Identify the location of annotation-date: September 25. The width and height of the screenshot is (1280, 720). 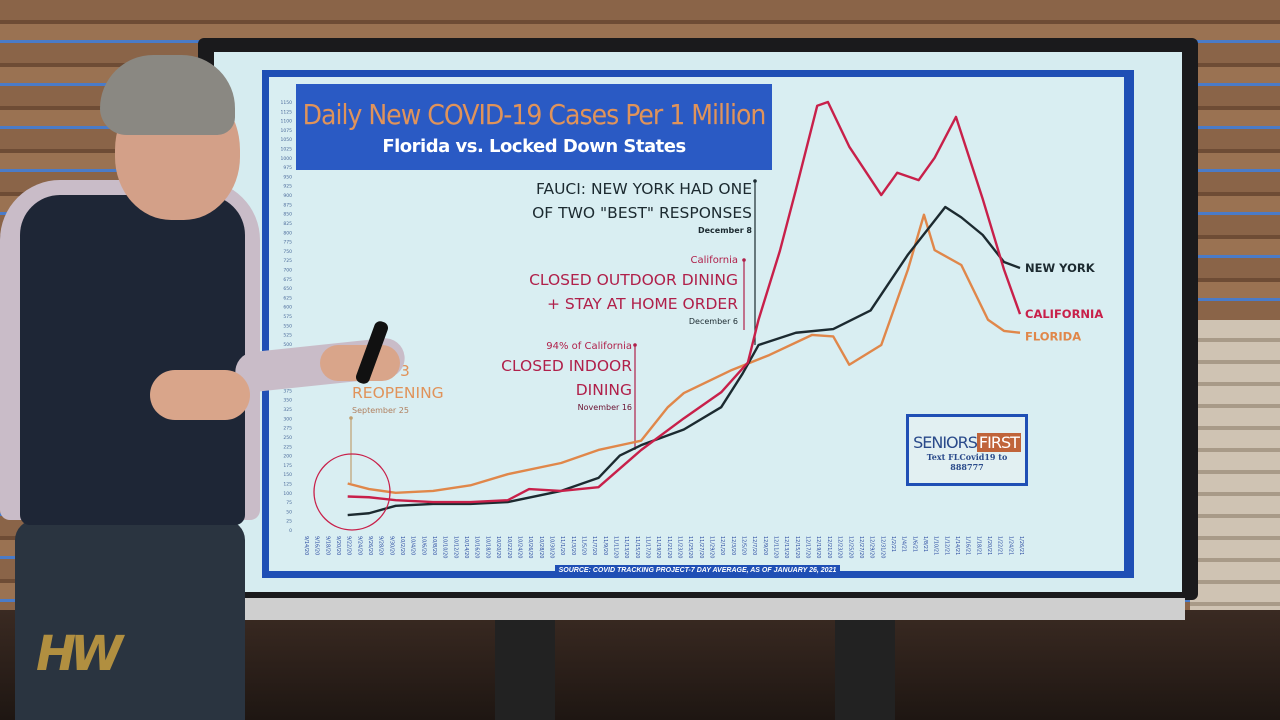
(380, 410).